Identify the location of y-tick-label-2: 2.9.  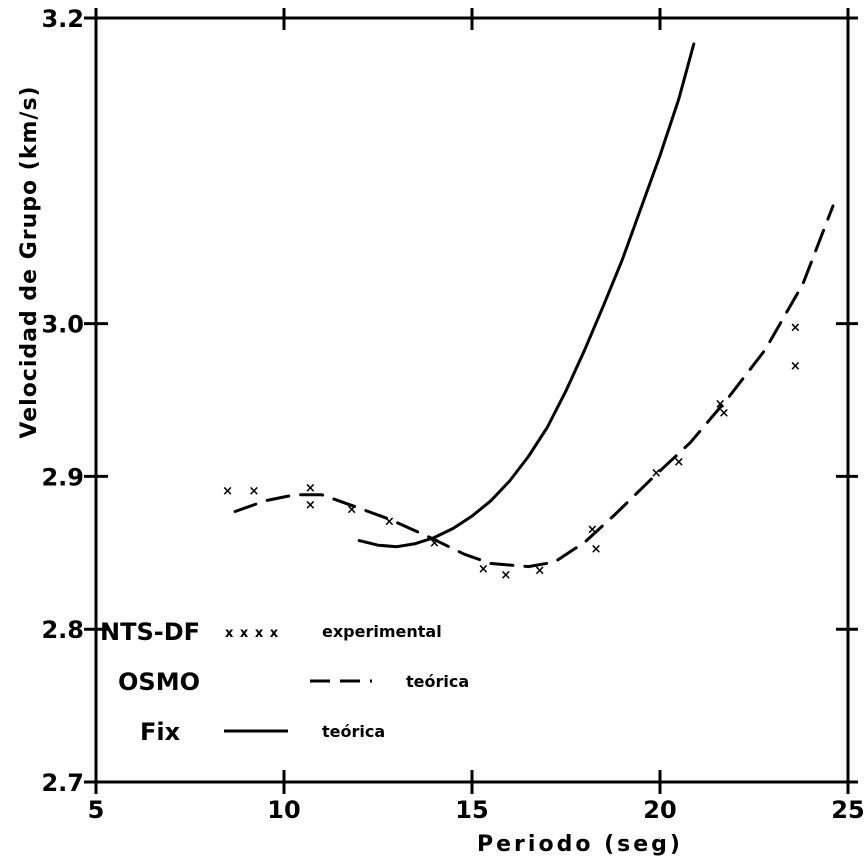
(62, 477).